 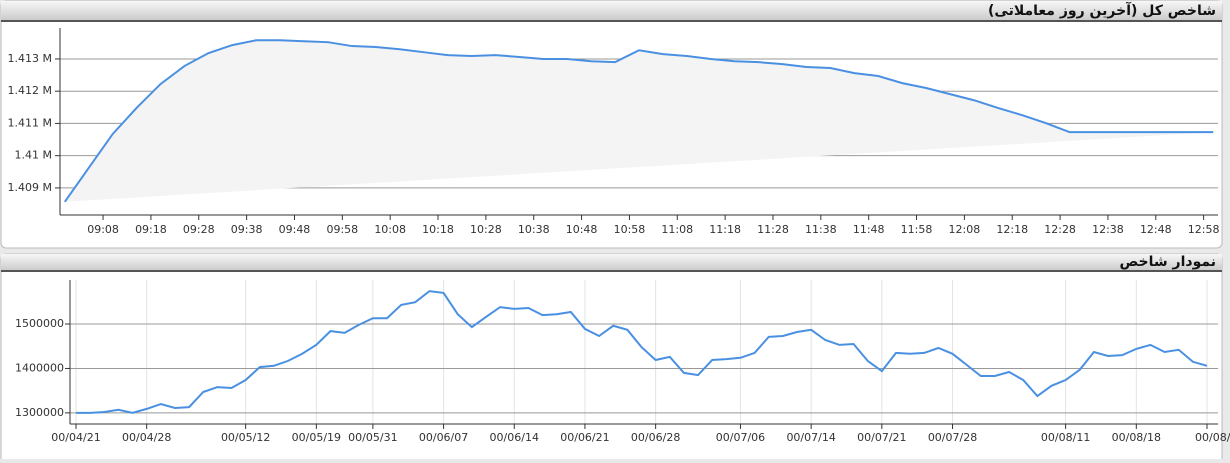 What do you see at coordinates (316, 437) in the screenshot?
I see `x-tick-label: 00/05/19` at bounding box center [316, 437].